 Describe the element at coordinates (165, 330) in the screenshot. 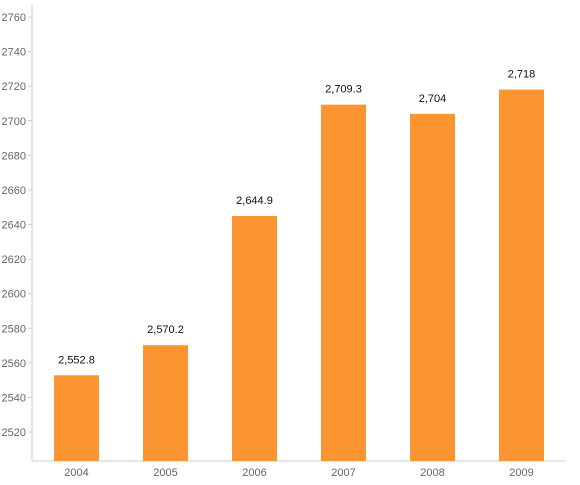

I see `data-label-2005: 2,570.2` at that location.